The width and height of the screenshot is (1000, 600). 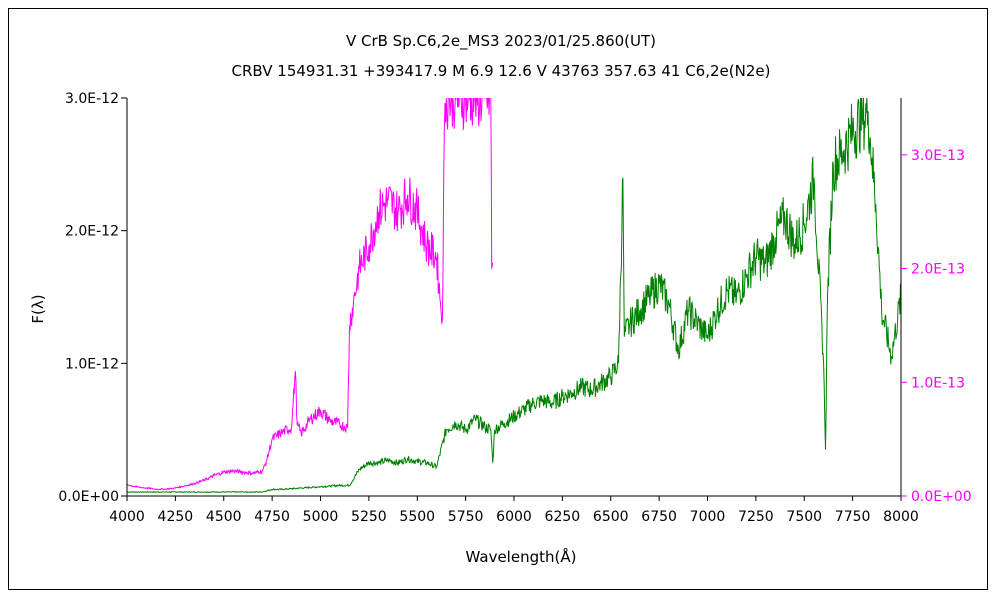 I want to click on y2-tick-label: 3.0E-13, so click(x=938, y=156).